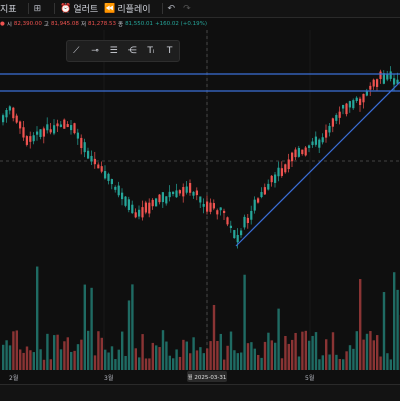 This screenshot has width=400, height=401. Describe the element at coordinates (150, 51) in the screenshot. I see `text-size-icon: Tᵢ` at that location.